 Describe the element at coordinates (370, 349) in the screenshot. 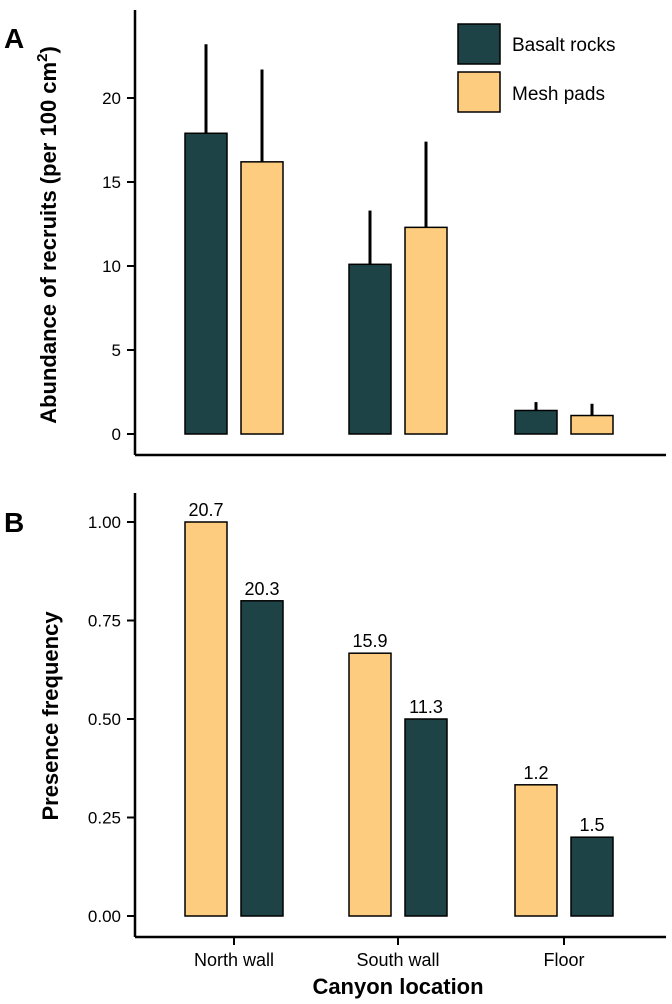

I see `panel-a-bar-basalt-rocks-south-wall` at that location.